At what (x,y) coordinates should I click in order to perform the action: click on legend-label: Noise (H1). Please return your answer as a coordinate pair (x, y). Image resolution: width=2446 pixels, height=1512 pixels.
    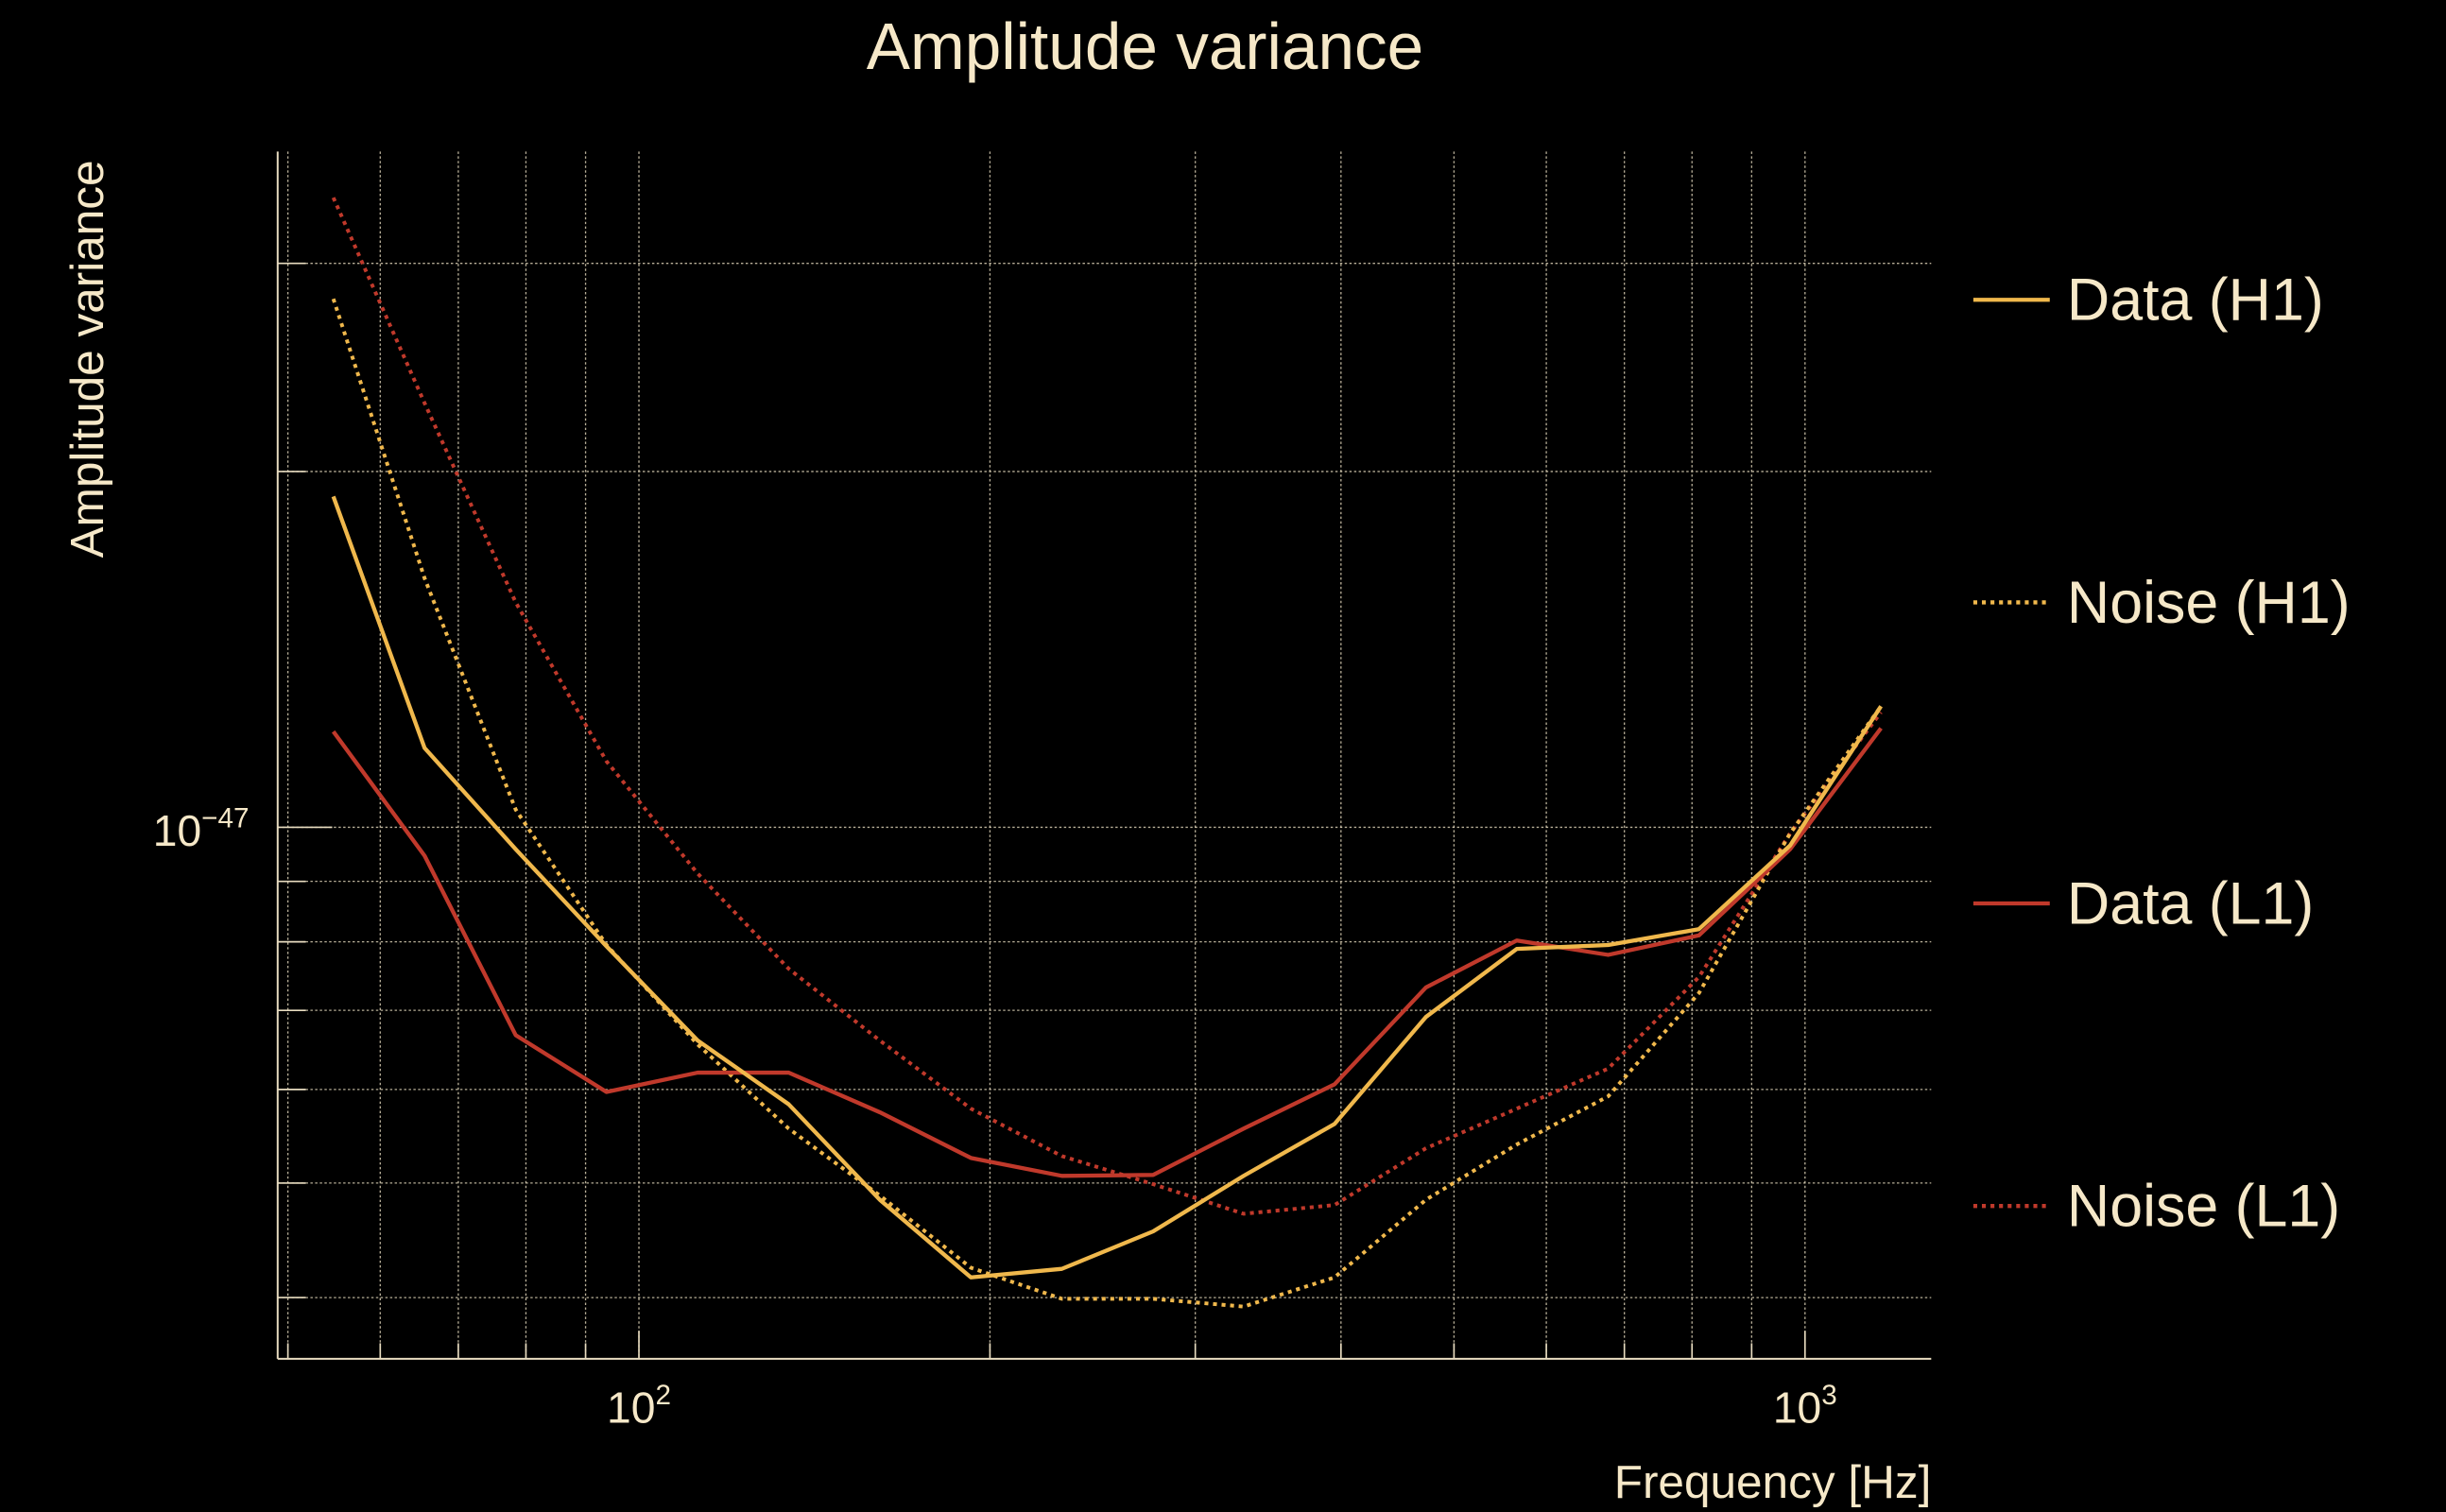
    Looking at the image, I should click on (2209, 603).